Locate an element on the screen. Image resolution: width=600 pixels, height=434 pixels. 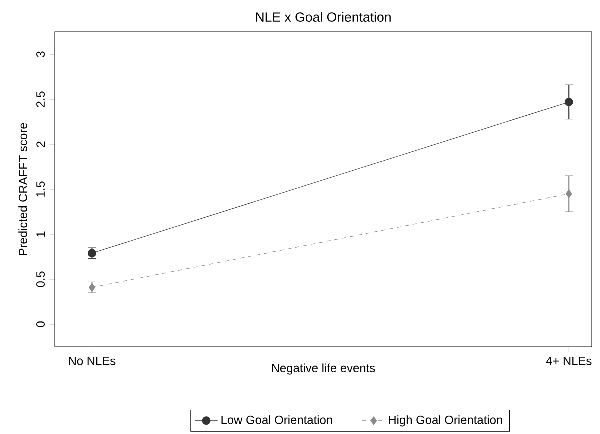
legend-label: High Goal Orientation is located at coordinates (445, 421).